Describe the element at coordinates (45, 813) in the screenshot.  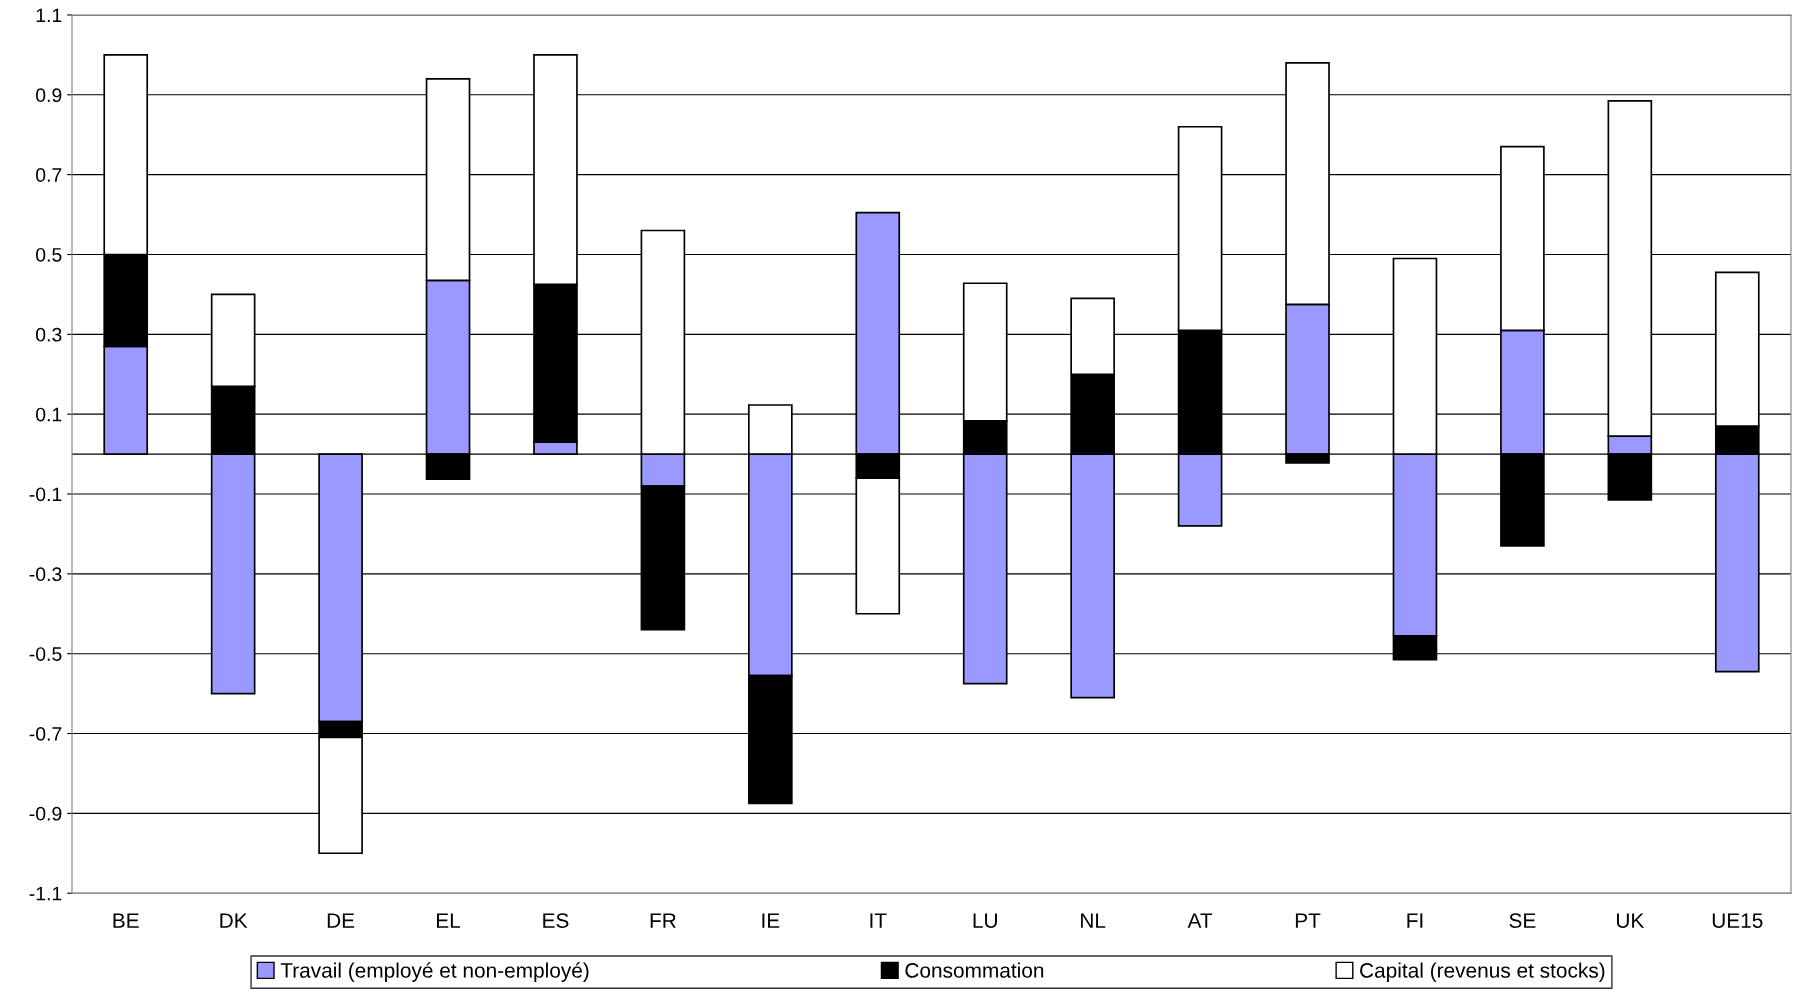
I see `y-tick-label: -0.9` at that location.